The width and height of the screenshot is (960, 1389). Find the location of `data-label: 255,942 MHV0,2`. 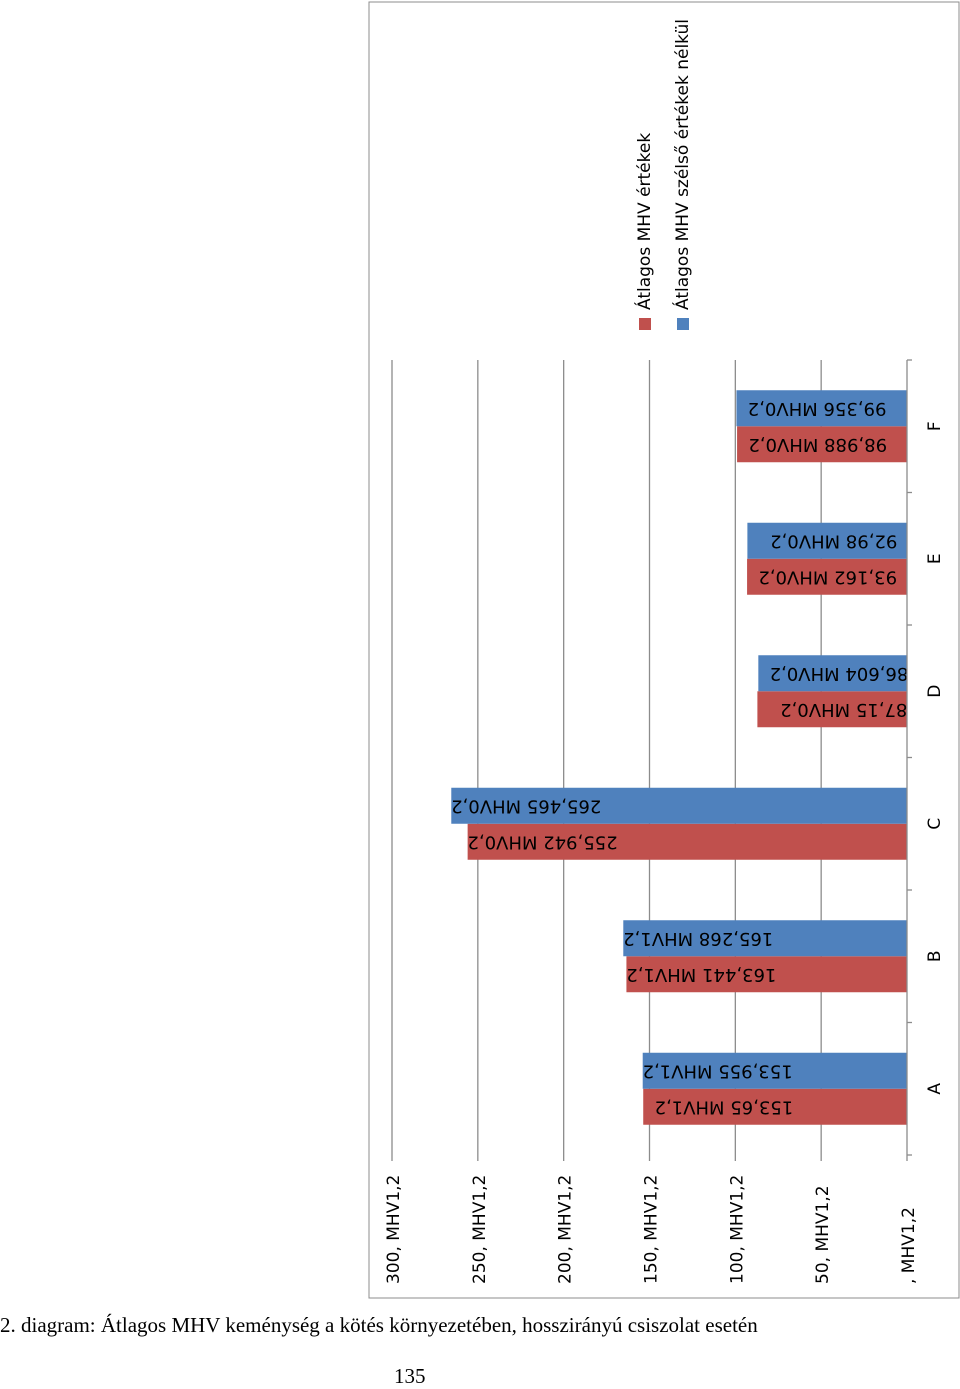

data-label: 255,942 MHV0,2 is located at coordinates (542, 841).